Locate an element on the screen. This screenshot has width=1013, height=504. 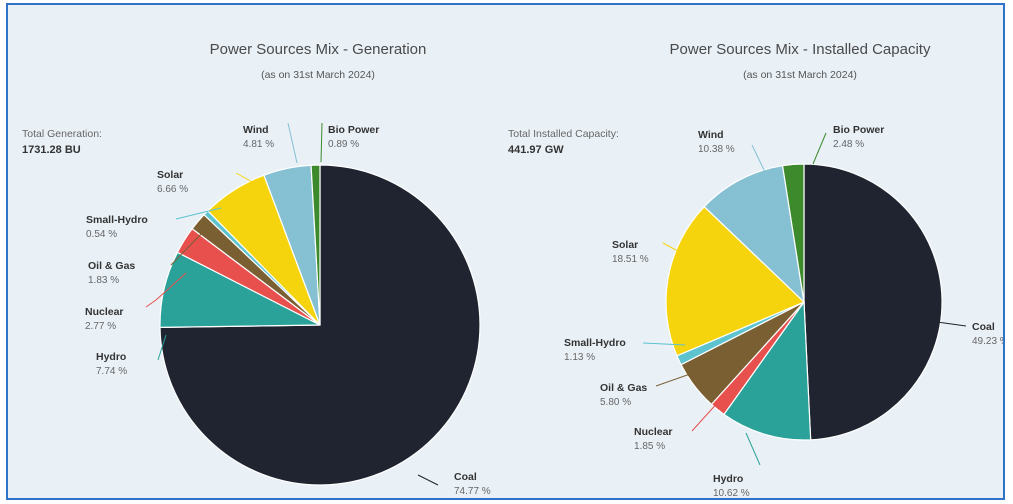
slice-coal is located at coordinates (873, 302).